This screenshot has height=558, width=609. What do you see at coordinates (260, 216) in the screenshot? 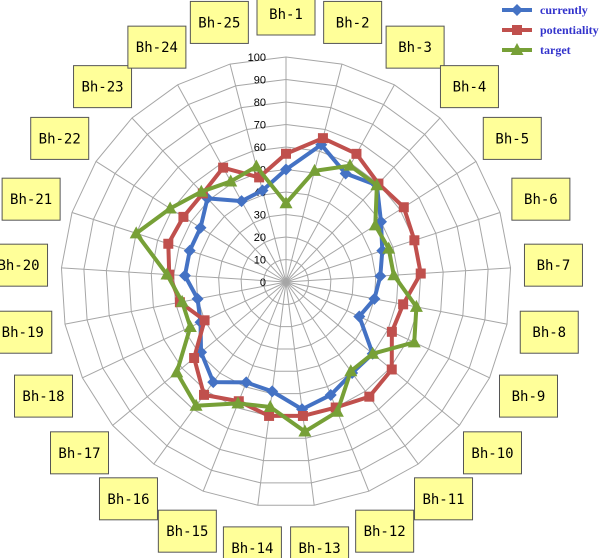
I see `tick-label: 30` at bounding box center [260, 216].